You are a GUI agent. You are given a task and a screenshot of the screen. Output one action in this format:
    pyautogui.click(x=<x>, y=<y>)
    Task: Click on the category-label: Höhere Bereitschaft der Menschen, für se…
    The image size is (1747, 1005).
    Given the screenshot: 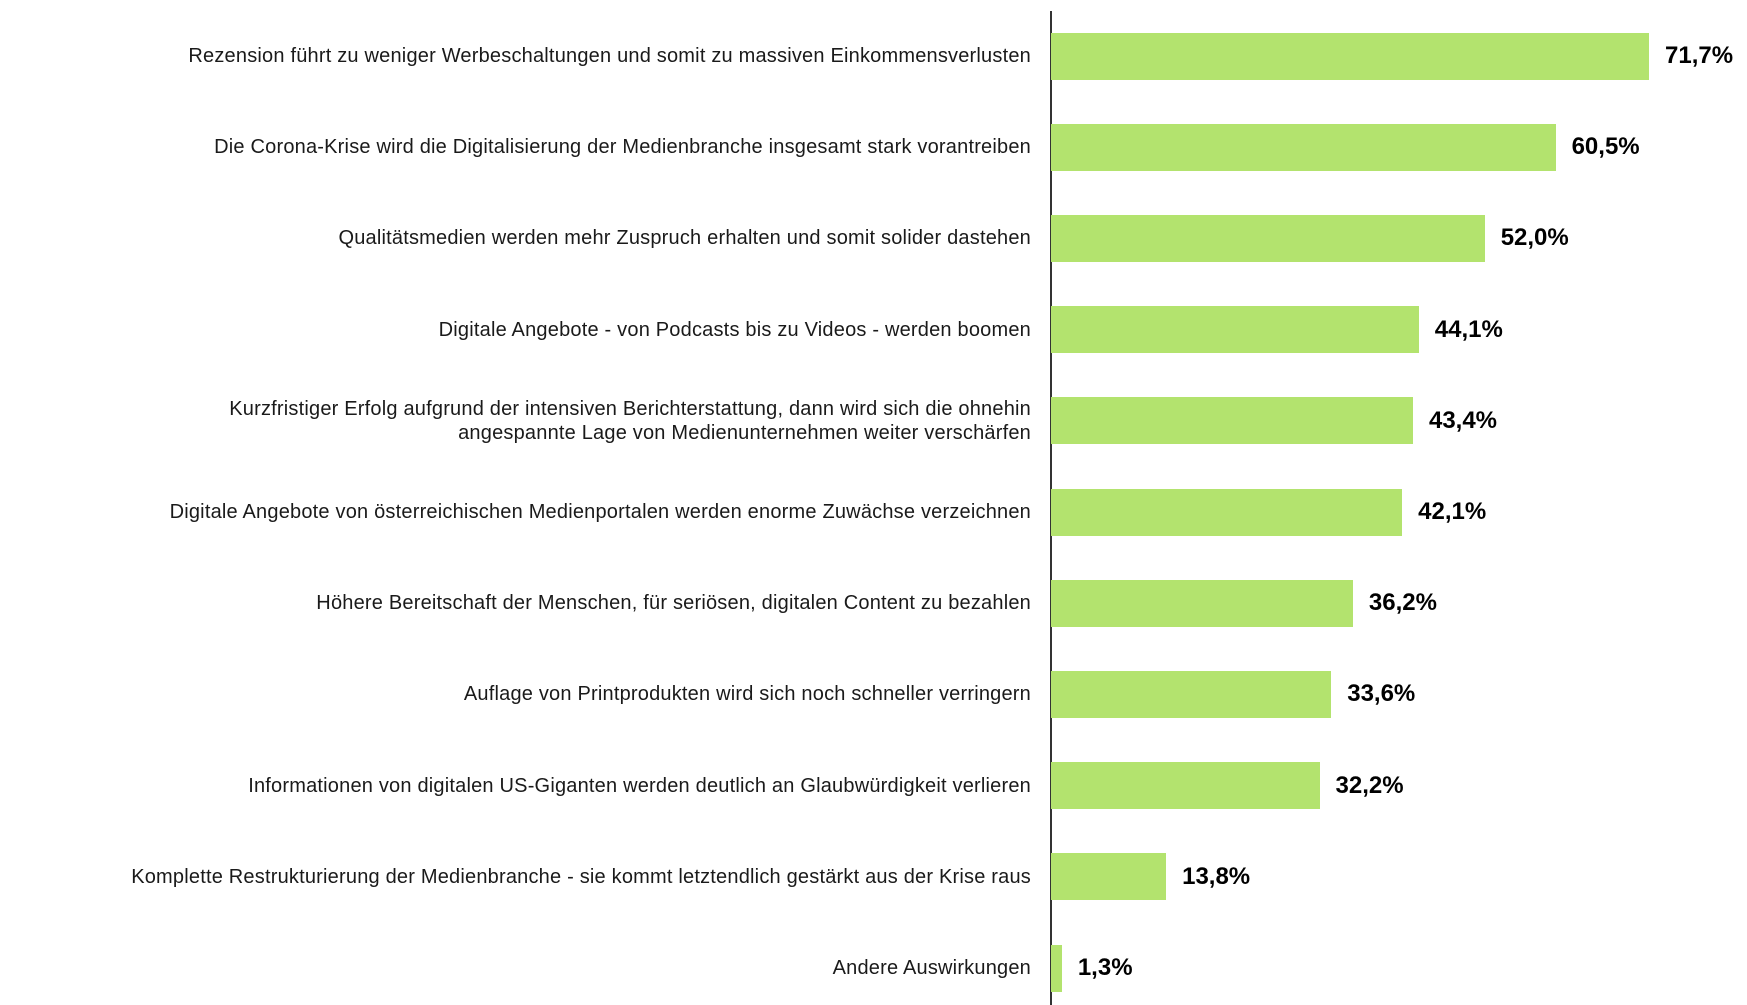 What is the action you would take?
    pyautogui.click(x=673, y=603)
    